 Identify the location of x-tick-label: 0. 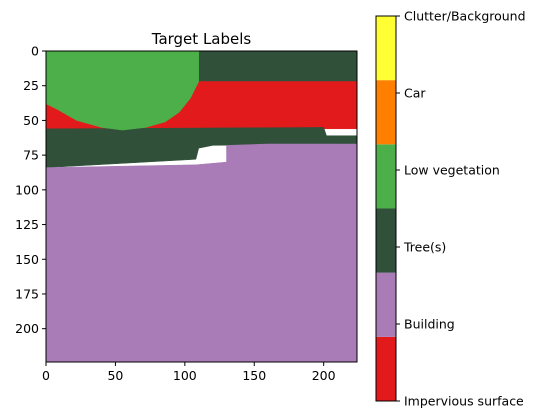
(46, 375).